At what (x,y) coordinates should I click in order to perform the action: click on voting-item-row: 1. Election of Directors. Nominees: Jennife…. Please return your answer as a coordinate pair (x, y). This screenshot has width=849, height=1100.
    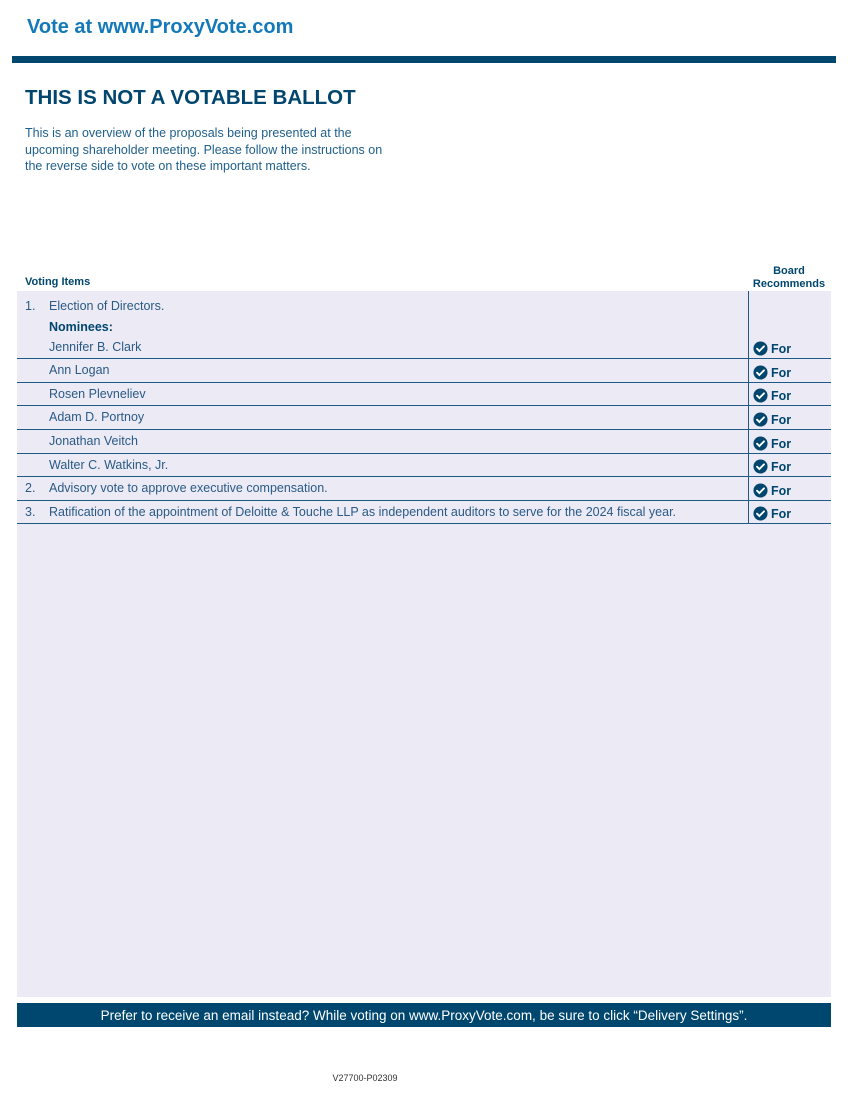
    Looking at the image, I should click on (424, 325).